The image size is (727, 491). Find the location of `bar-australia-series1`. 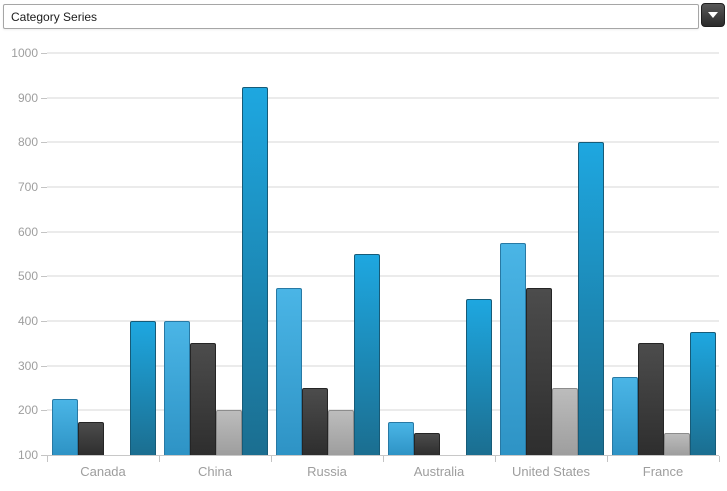

bar-australia-series1 is located at coordinates (401, 438).